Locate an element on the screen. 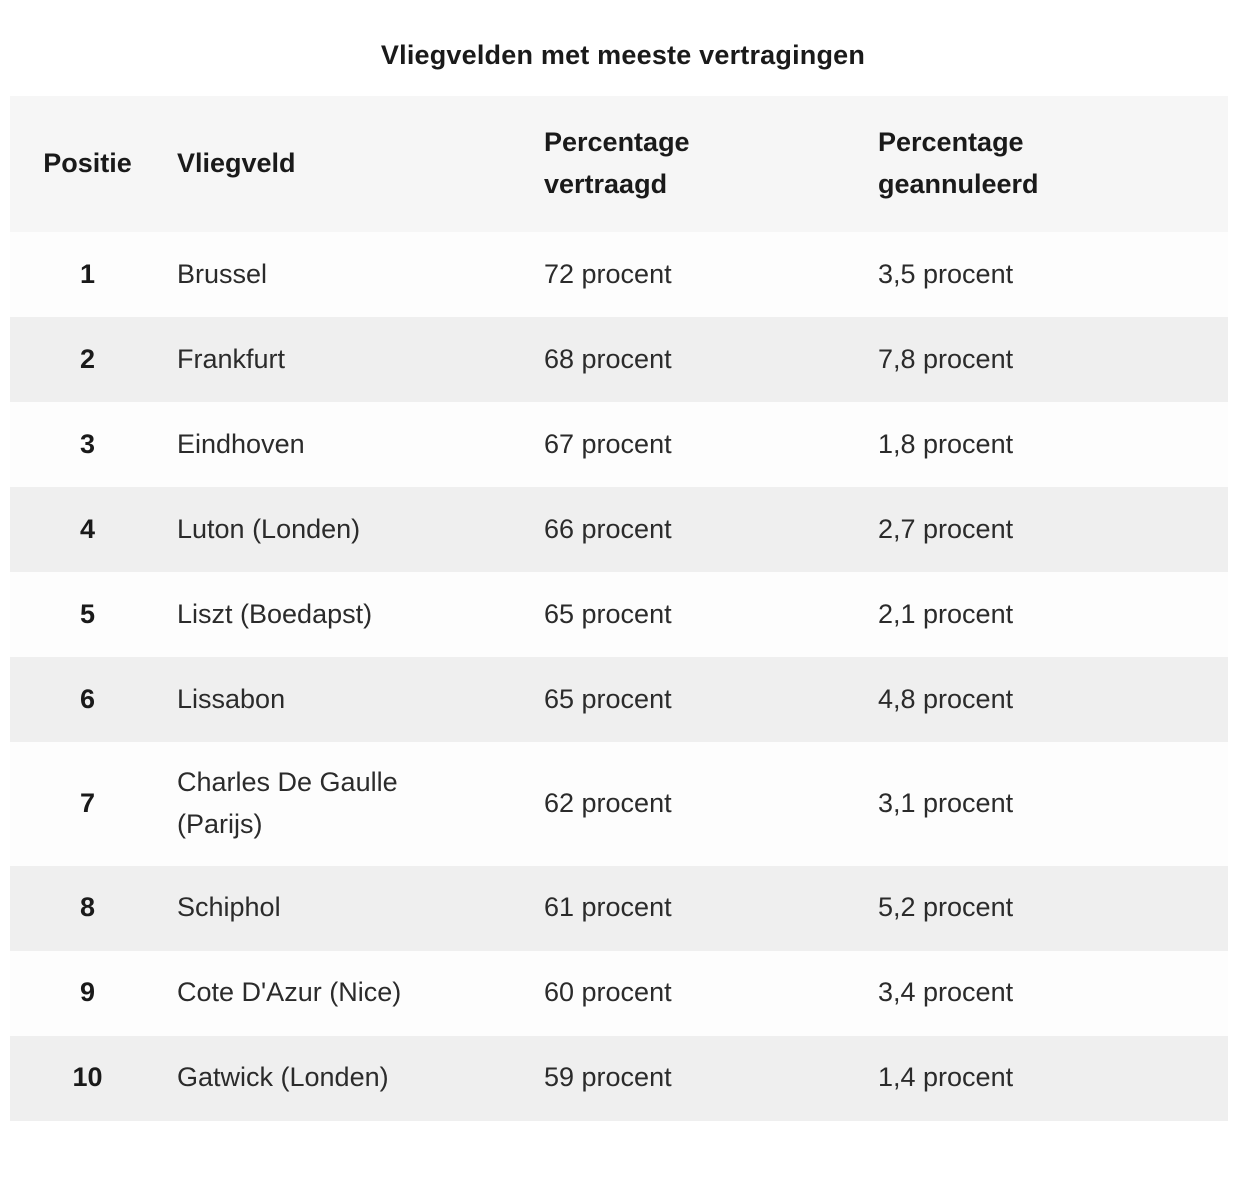  cell-percentage-vertraagd: 60 procent is located at coordinates (608, 992).